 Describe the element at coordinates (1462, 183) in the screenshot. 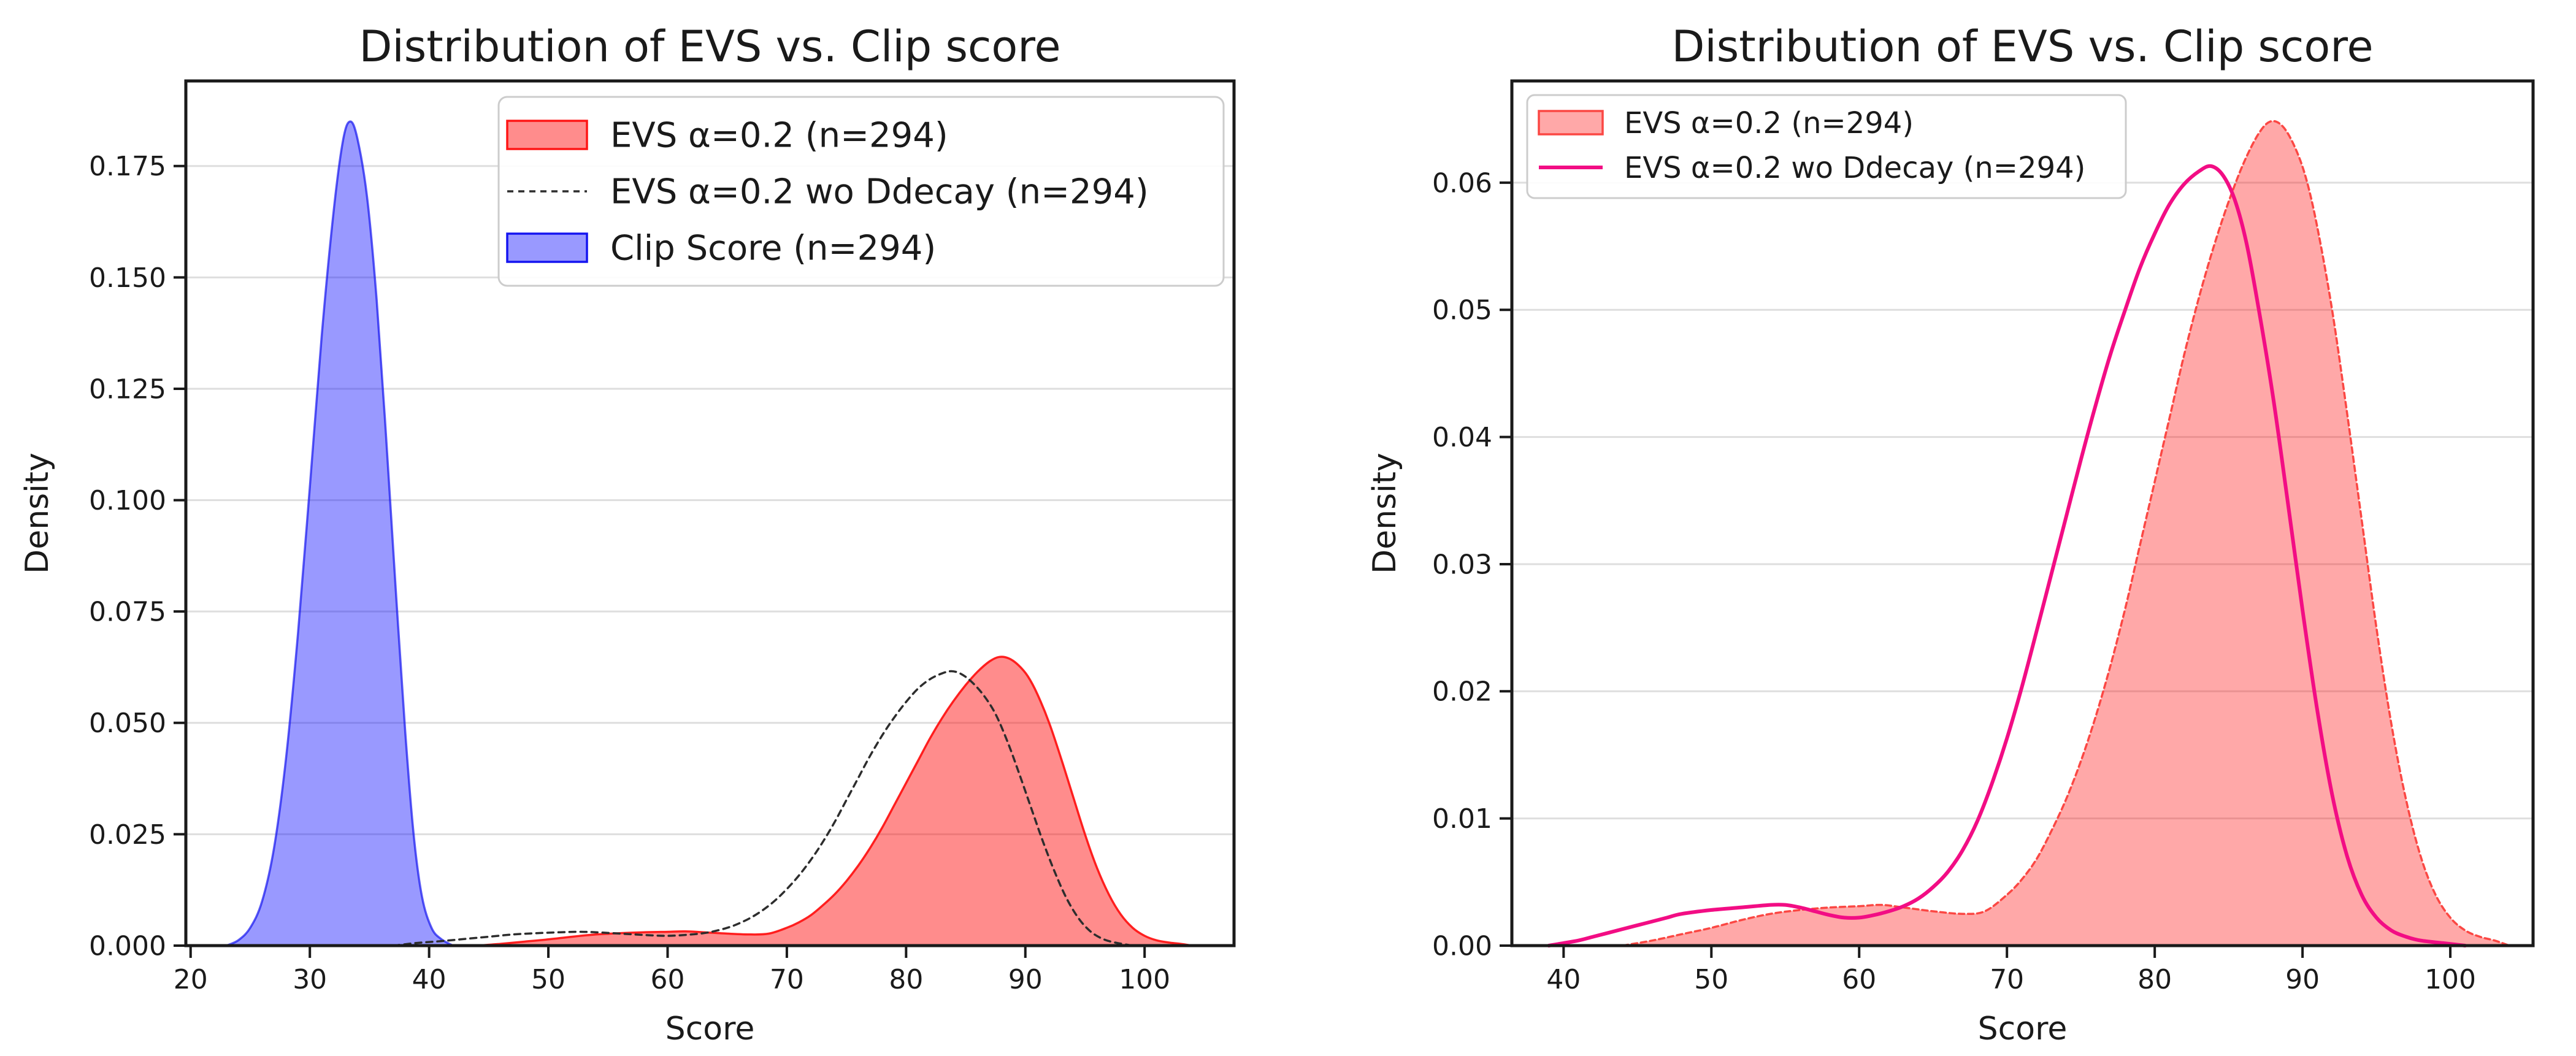

I see `y-tick-label: 0.06` at that location.